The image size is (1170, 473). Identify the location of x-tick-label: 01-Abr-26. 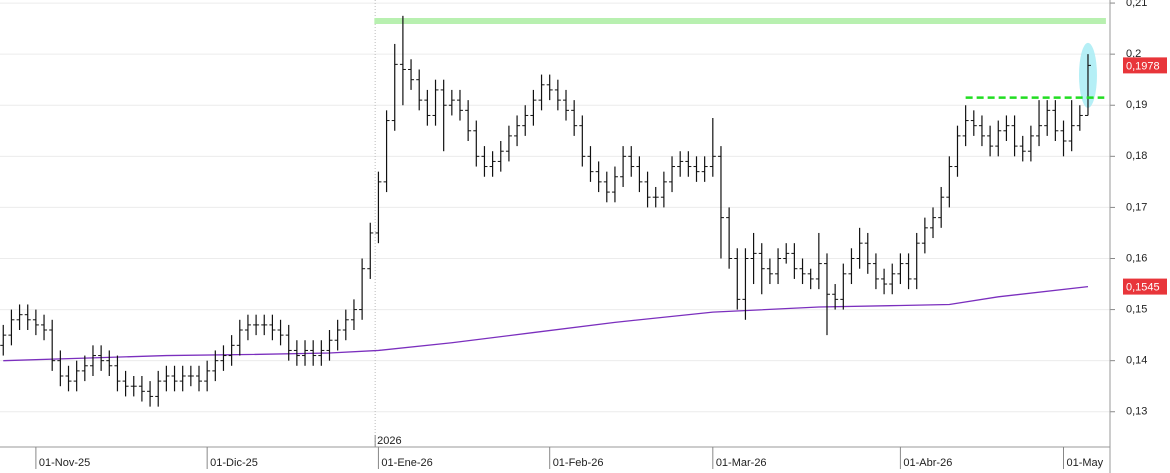
(927, 463).